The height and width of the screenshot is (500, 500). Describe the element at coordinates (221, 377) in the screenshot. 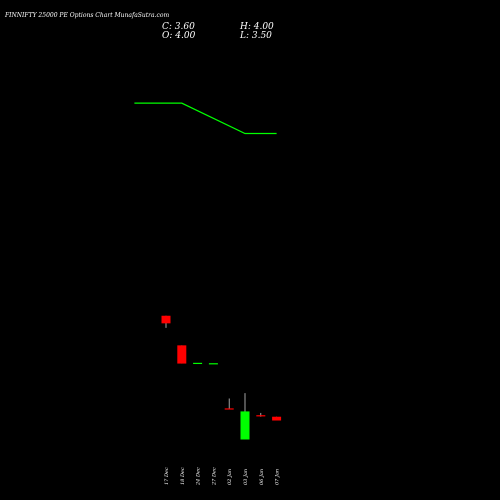

I see `candle-layer` at that location.